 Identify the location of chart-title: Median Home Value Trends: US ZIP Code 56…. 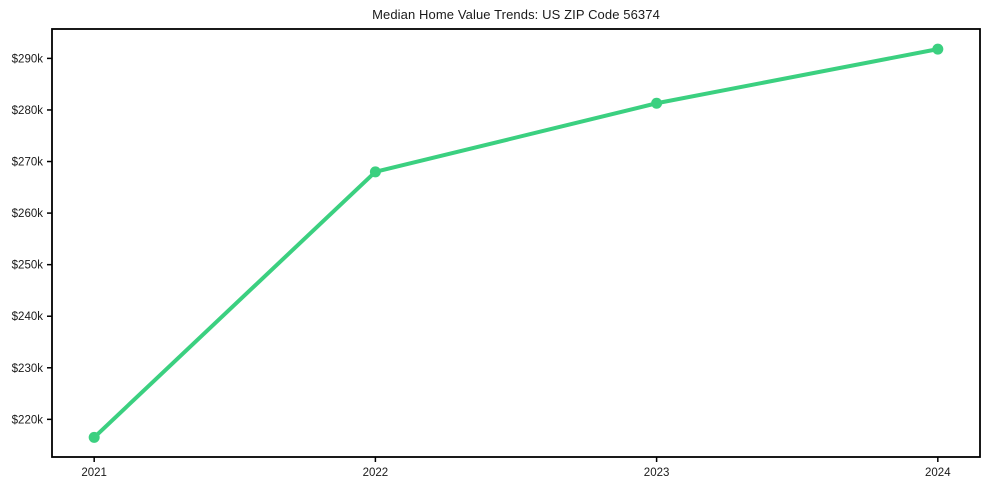
(516, 14).